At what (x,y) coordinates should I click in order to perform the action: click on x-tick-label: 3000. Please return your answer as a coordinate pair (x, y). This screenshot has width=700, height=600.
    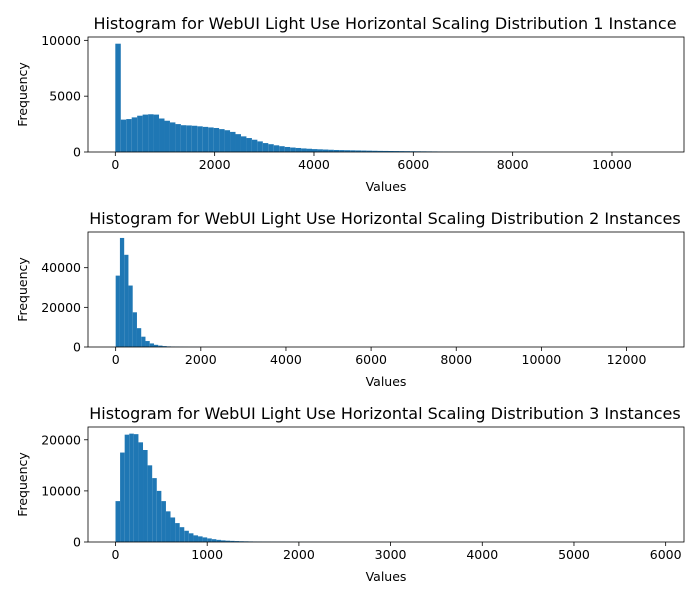
    Looking at the image, I should click on (391, 554).